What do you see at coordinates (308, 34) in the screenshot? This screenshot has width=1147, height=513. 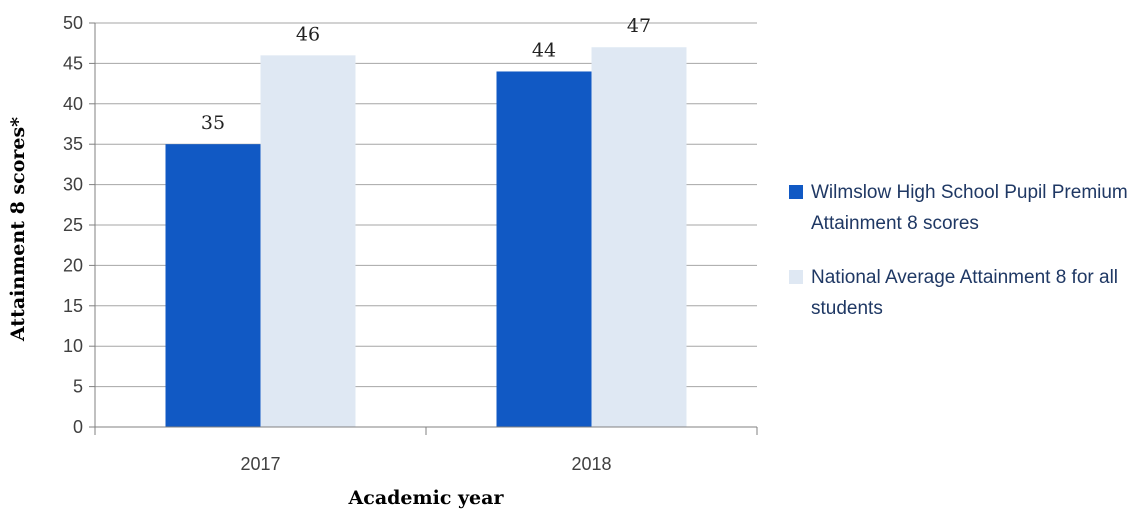 I see `data-label: 46` at bounding box center [308, 34].